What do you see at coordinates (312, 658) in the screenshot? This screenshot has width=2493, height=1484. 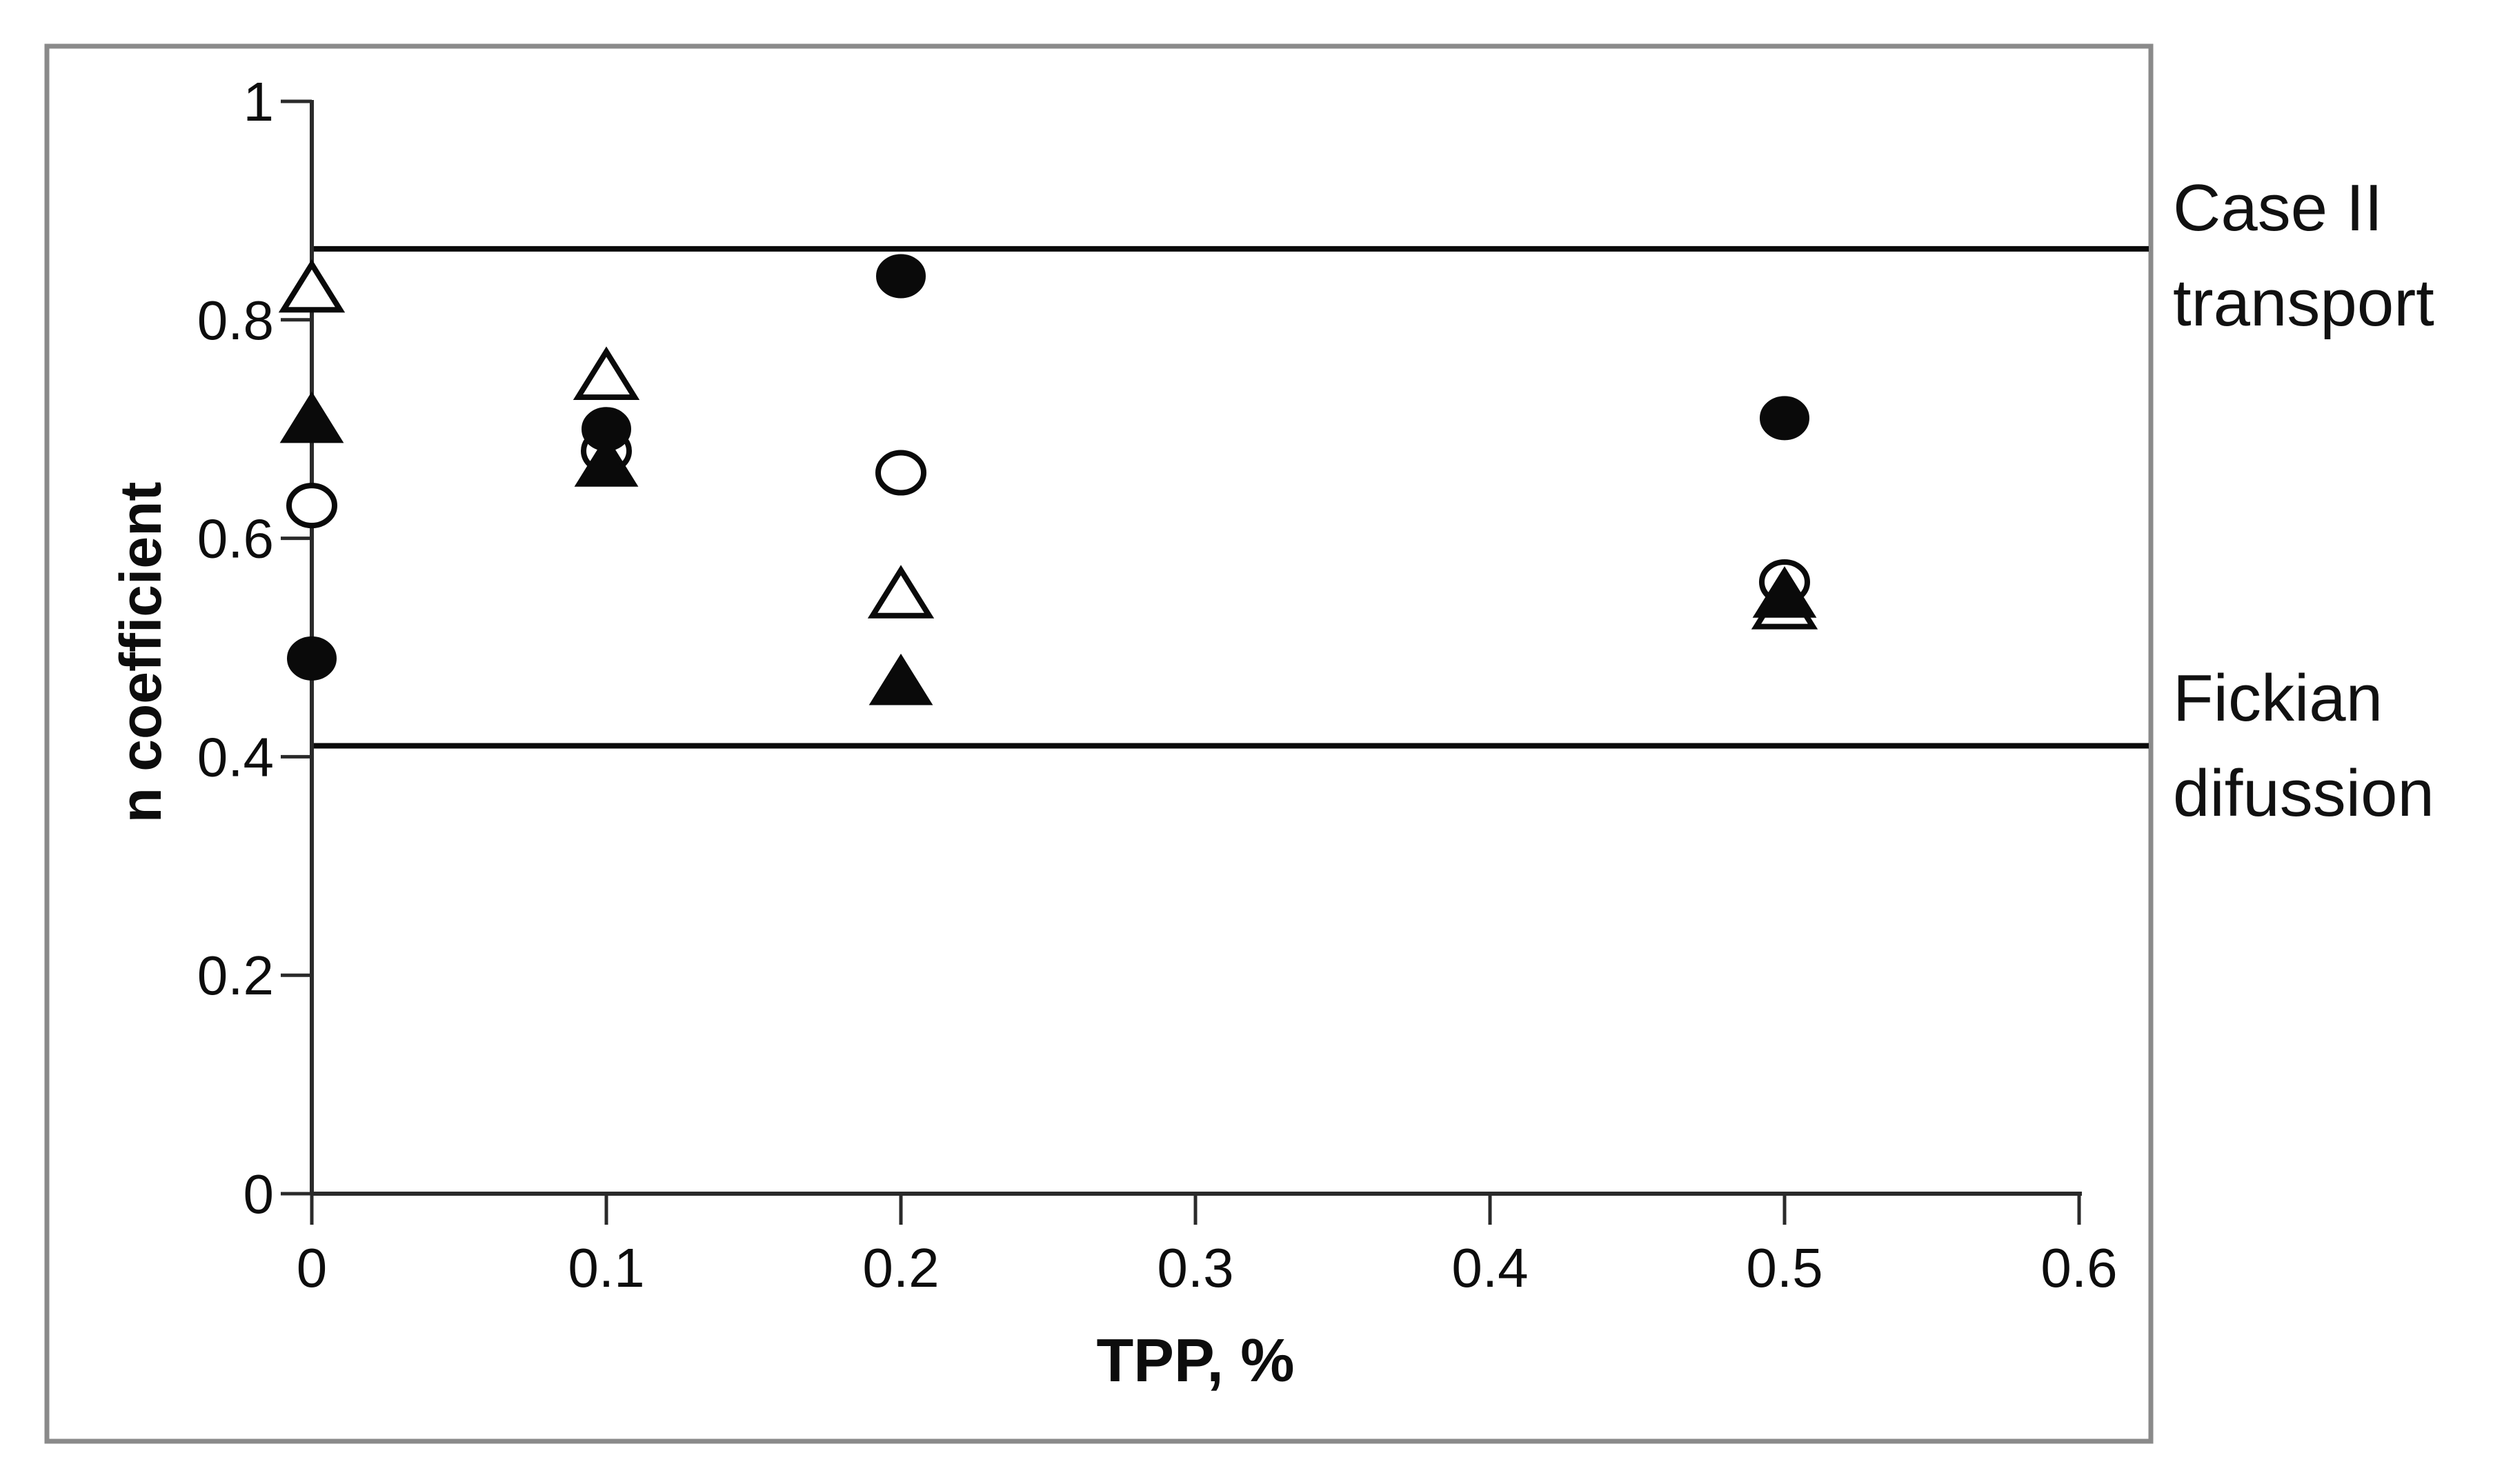 I see `marker-filled-circle-x0` at bounding box center [312, 658].